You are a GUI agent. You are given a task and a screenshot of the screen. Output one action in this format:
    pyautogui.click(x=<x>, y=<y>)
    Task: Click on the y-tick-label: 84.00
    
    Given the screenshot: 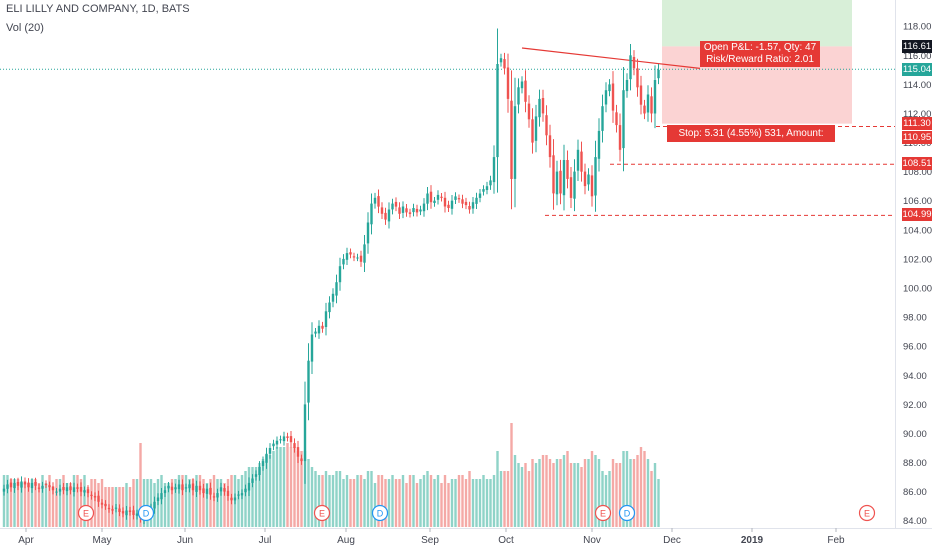 What is the action you would take?
    pyautogui.click(x=915, y=521)
    